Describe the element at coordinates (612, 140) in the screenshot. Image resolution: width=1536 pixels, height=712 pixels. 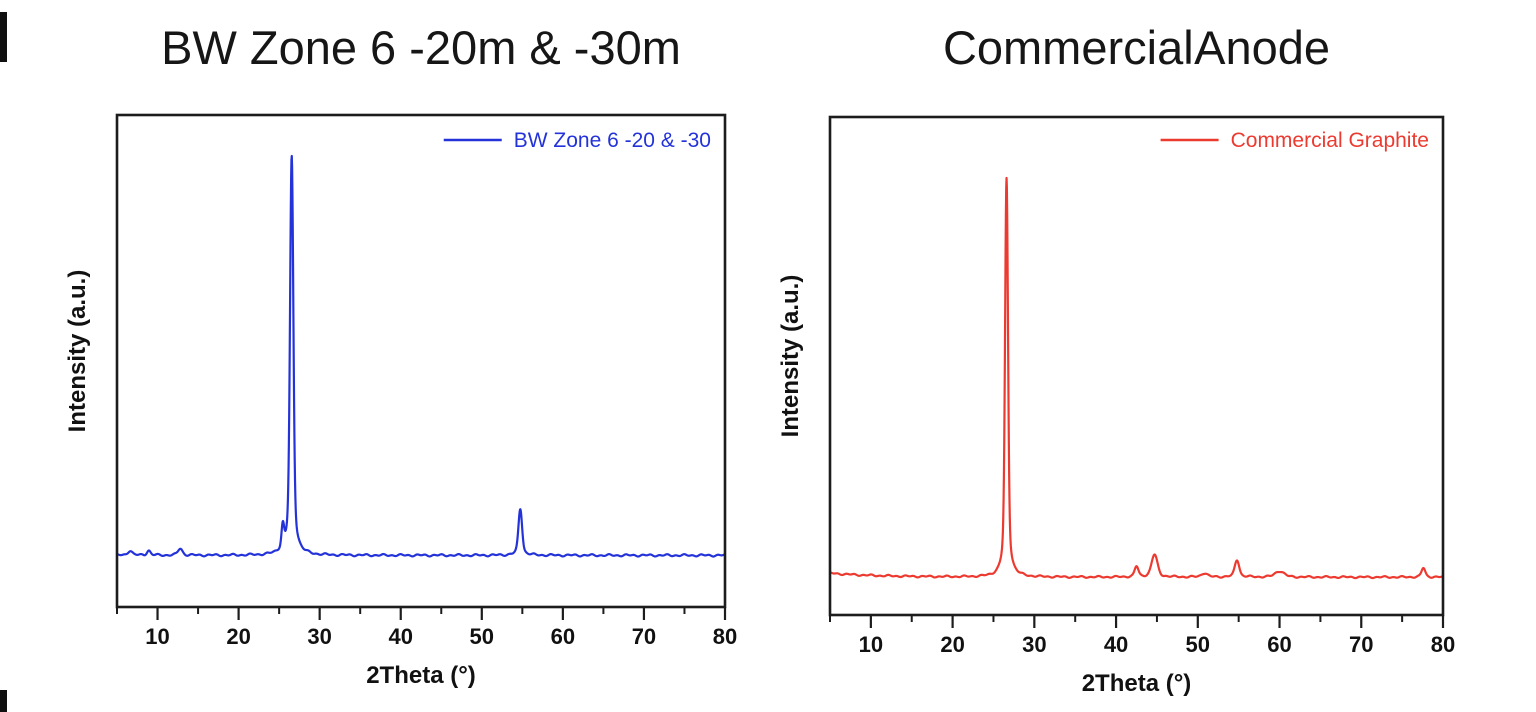
I see `legend-label: BW Zone 6 -20 & -30` at that location.